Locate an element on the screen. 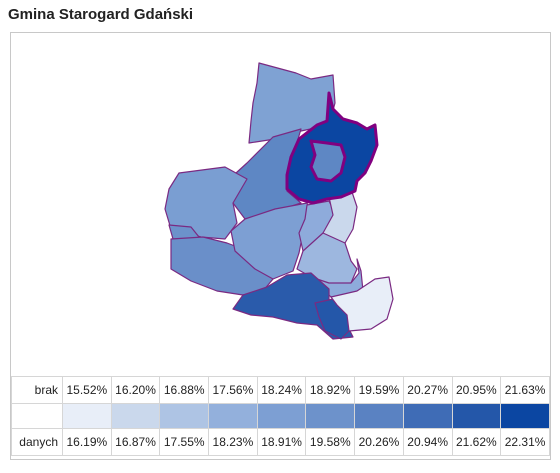  region-south-west is located at coordinates (222, 266).